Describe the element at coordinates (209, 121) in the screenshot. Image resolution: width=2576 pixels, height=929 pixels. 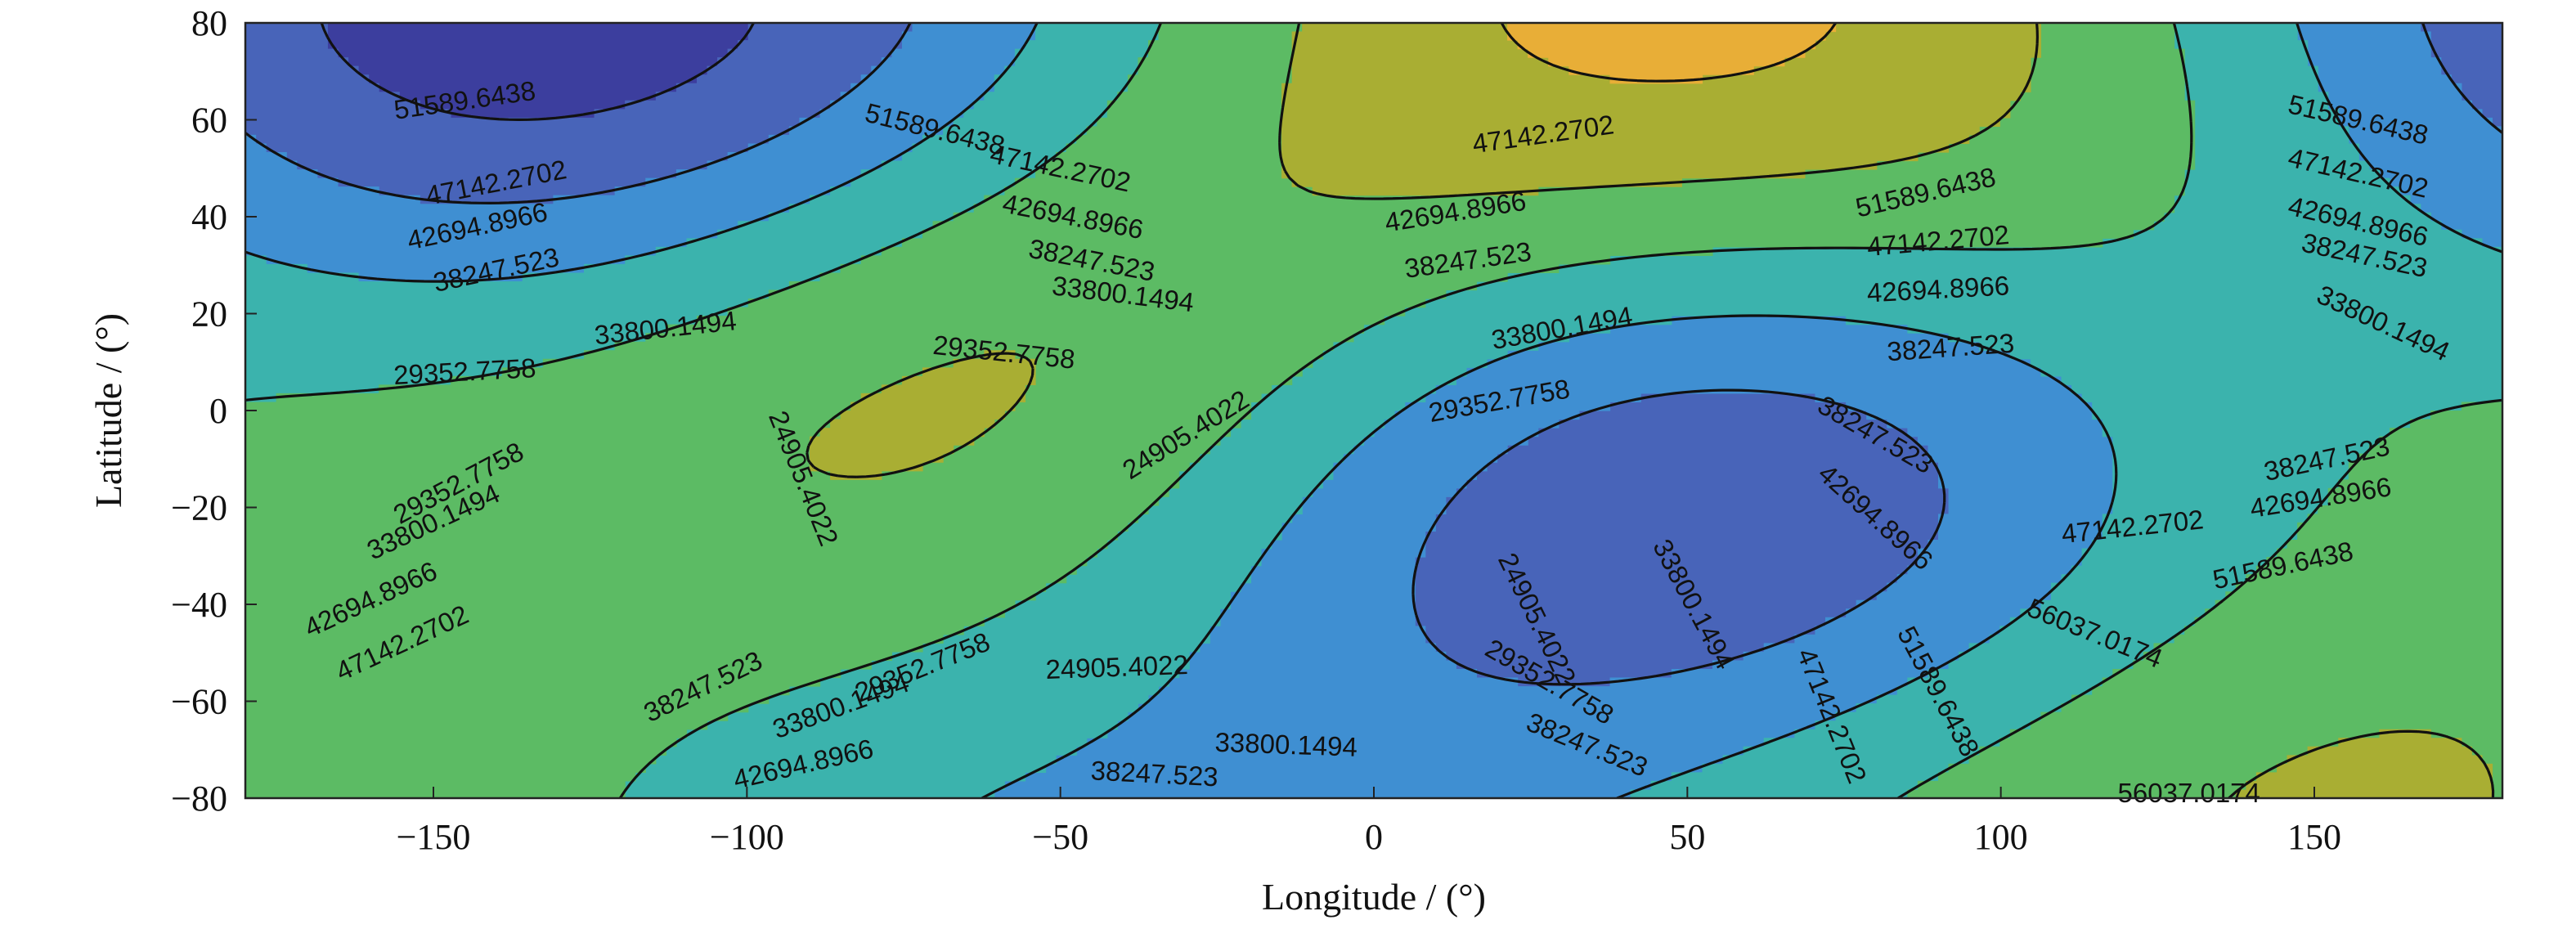
I see `y-tick-label: 60` at that location.